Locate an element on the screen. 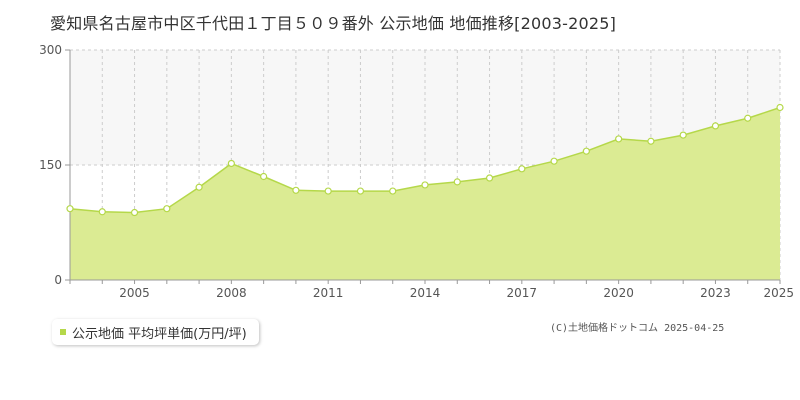  y-tick-labels: 0 150 300 is located at coordinates (50, 165).